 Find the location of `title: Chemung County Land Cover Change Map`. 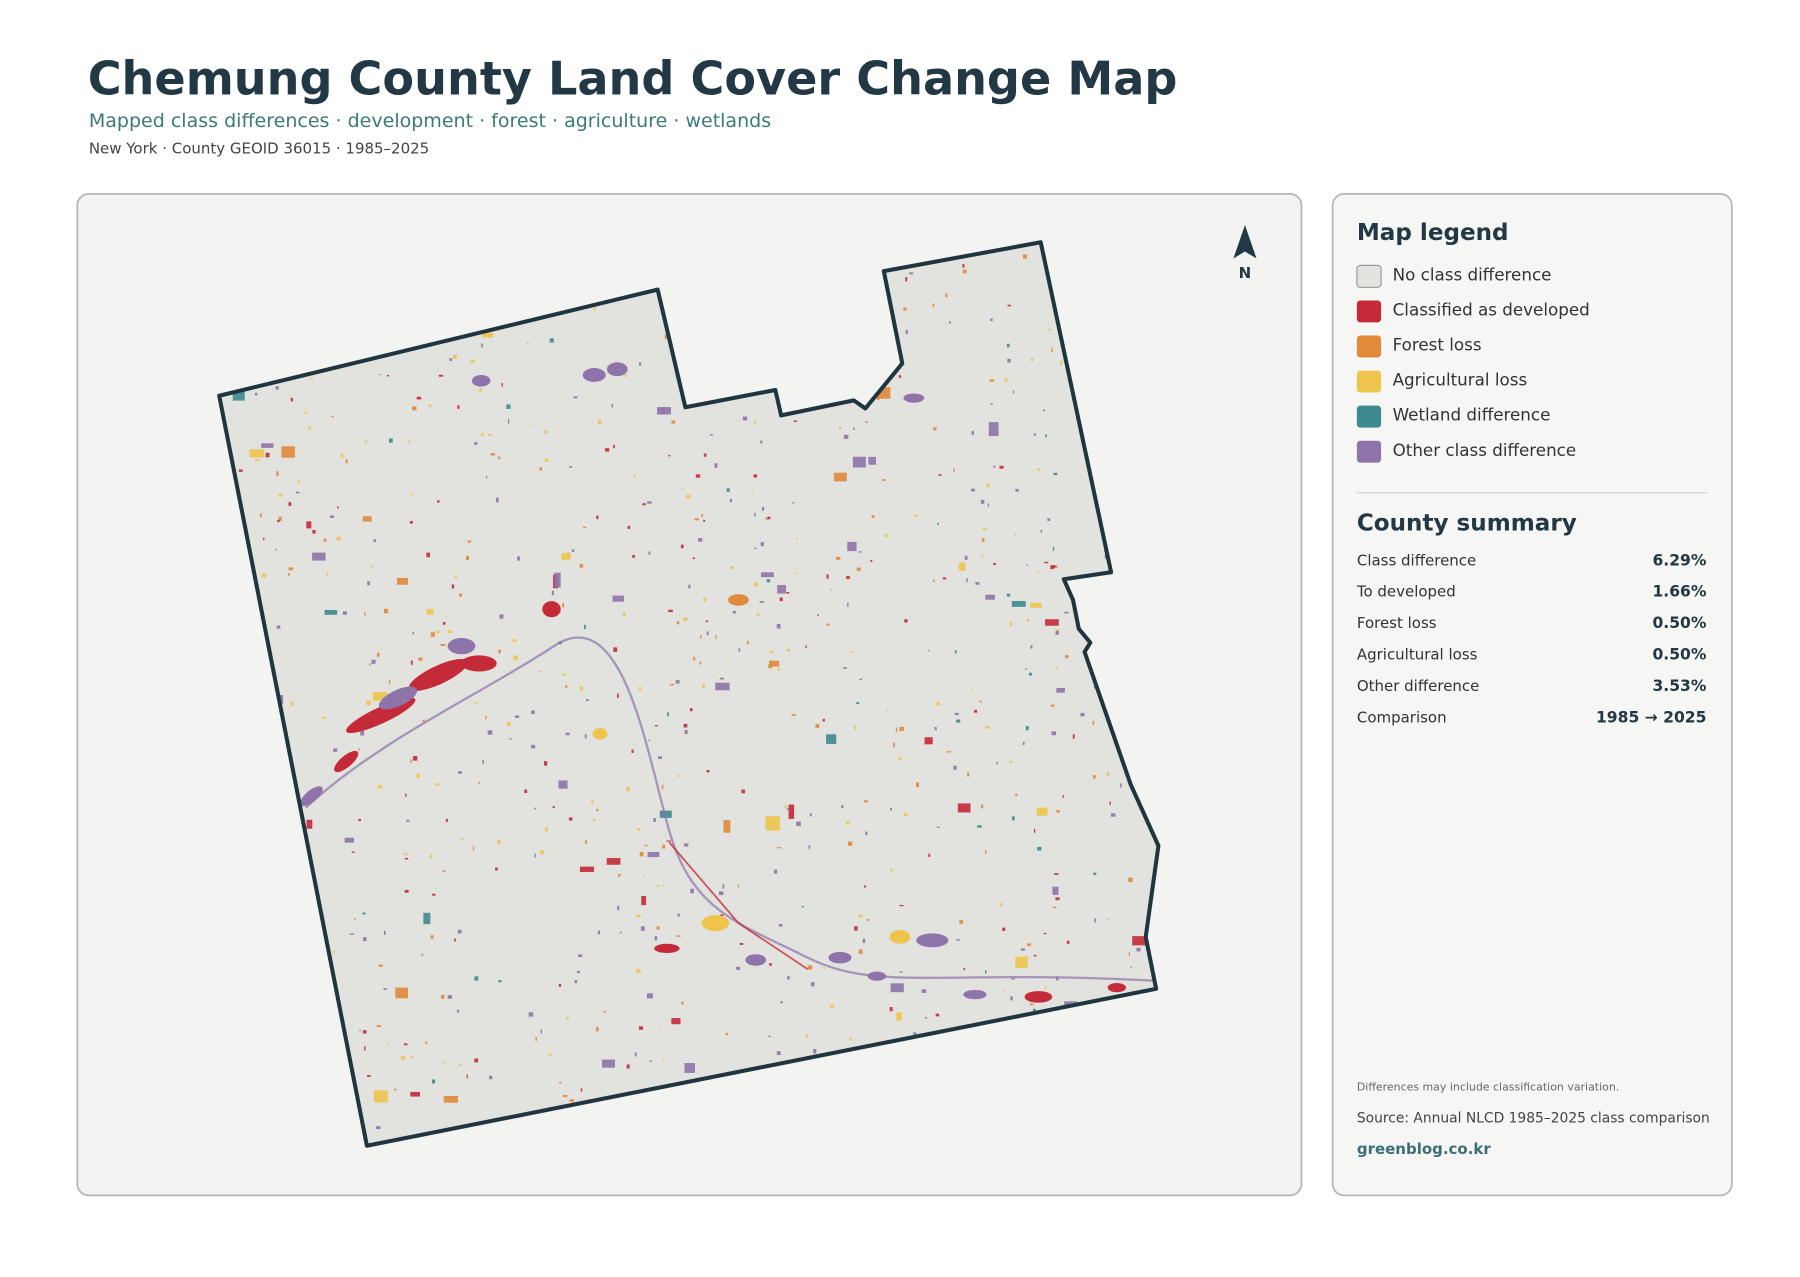

title: Chemung County Land Cover Change Map is located at coordinates (633, 79).